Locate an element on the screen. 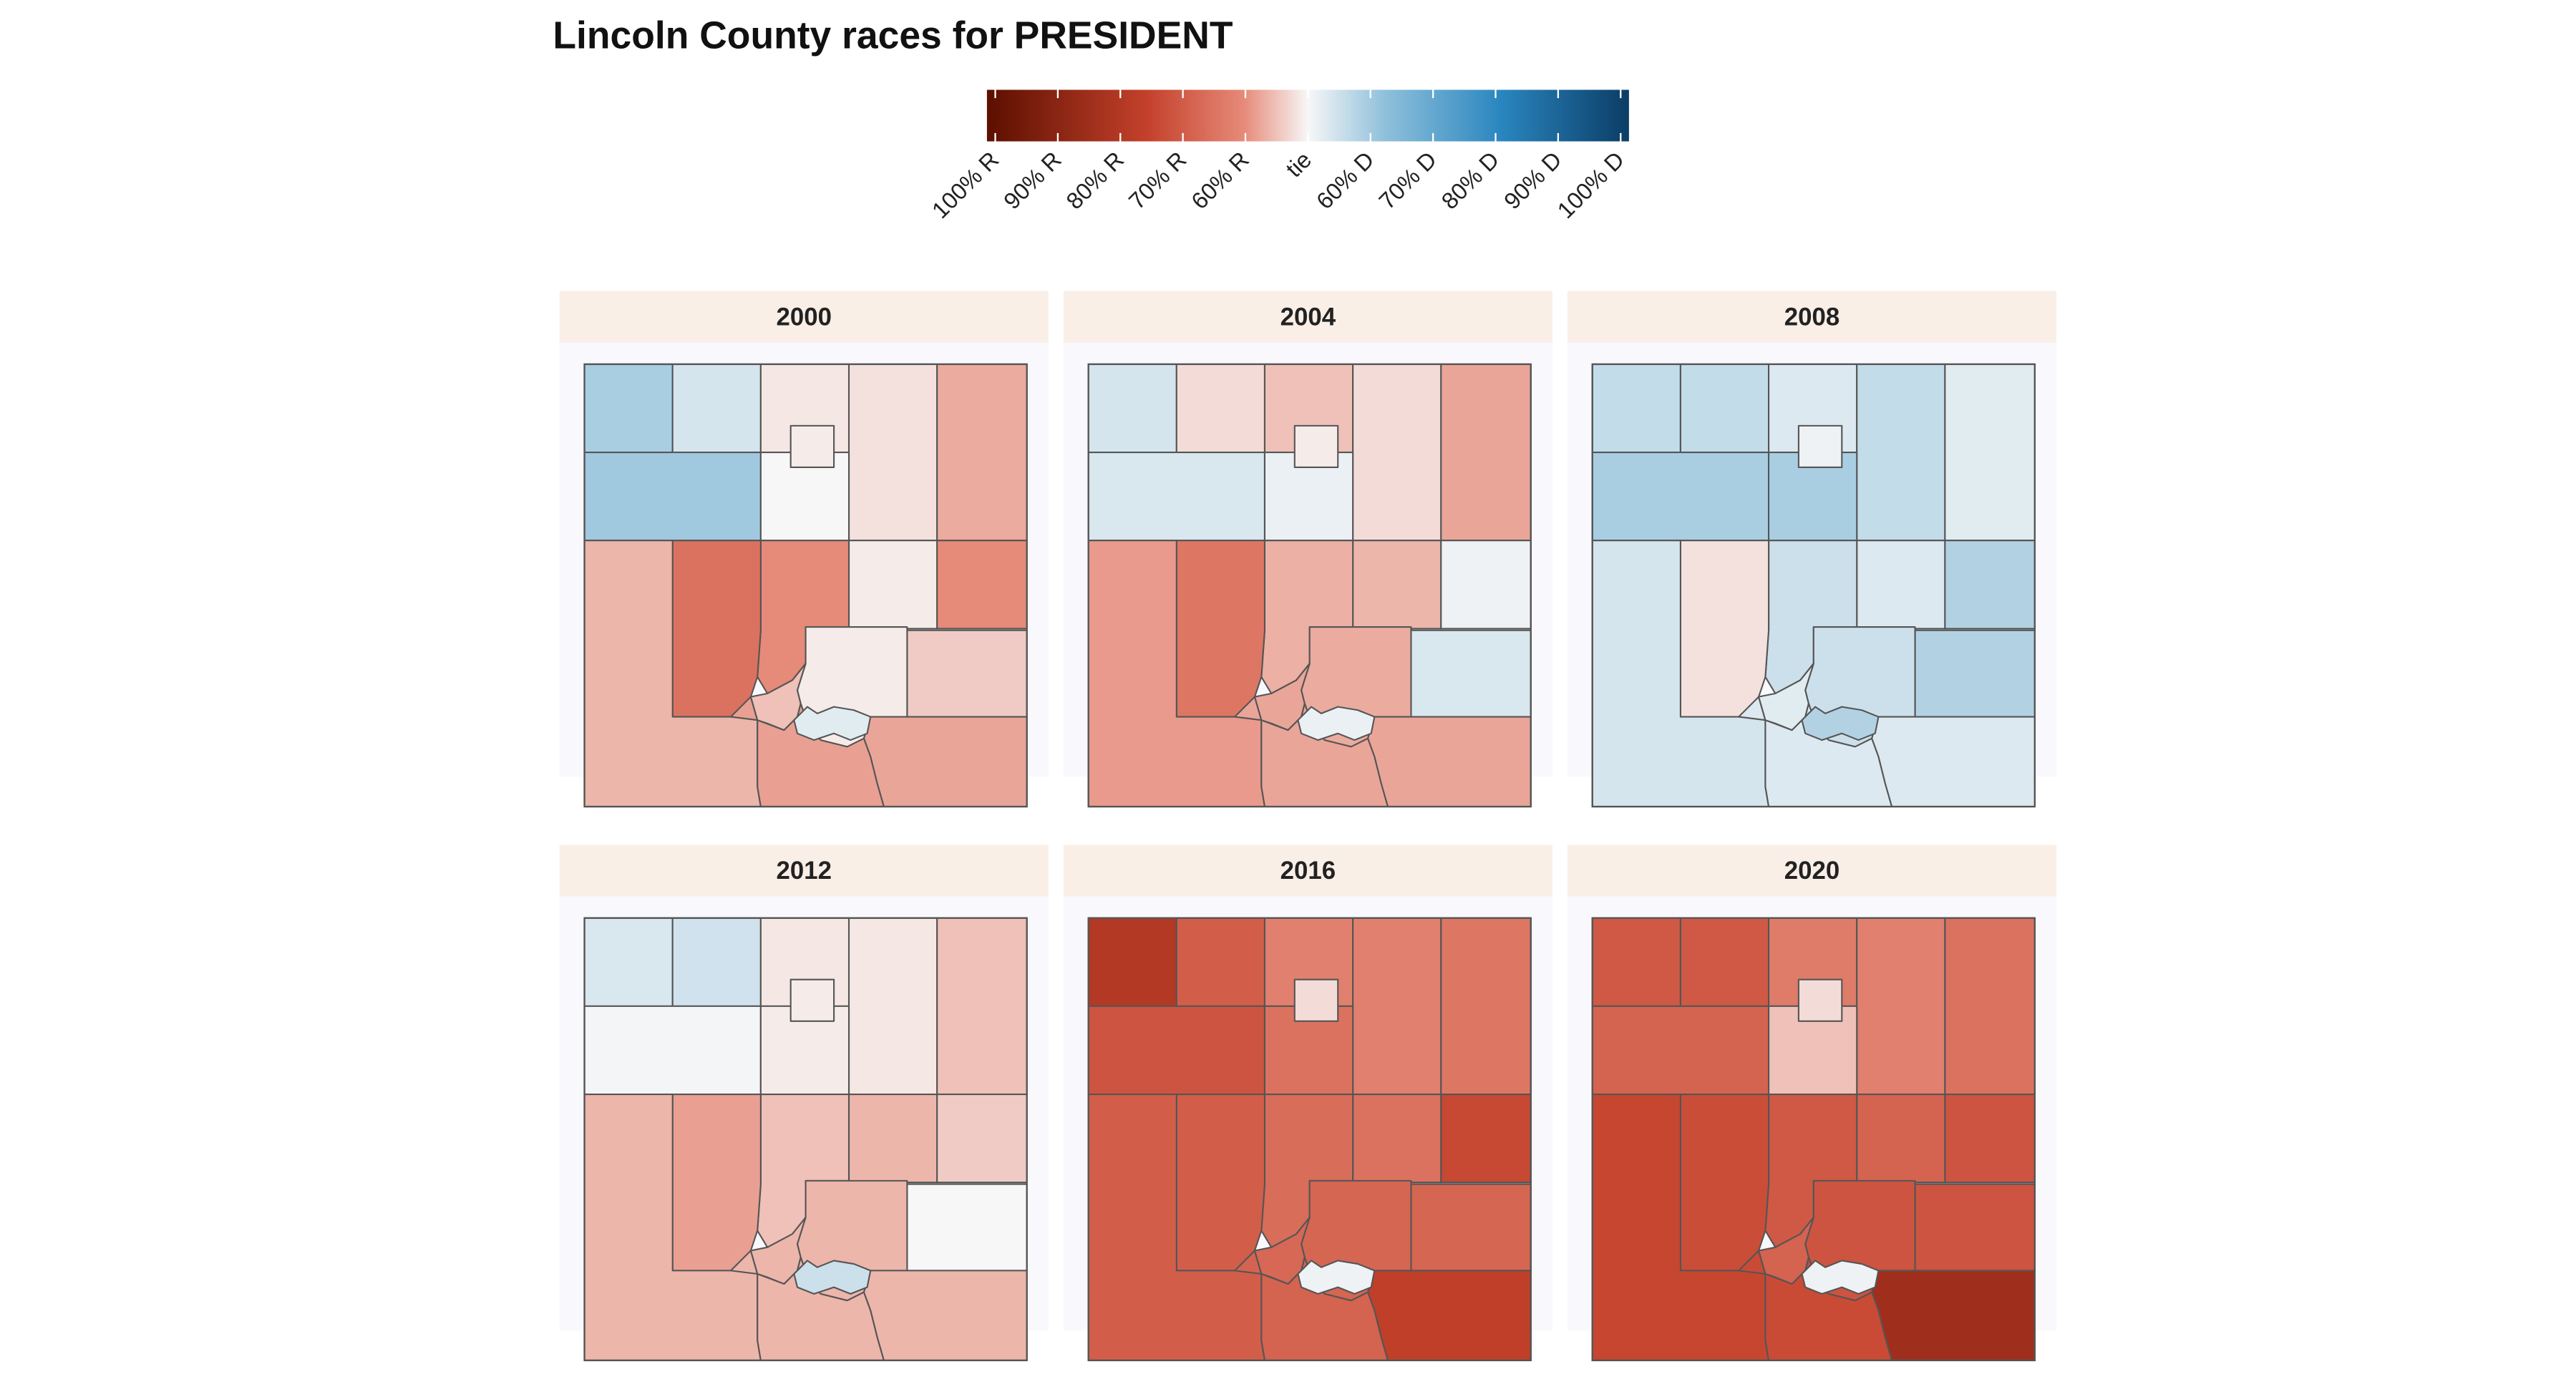 The width and height of the screenshot is (2576, 1392). panel-year-label: 2016 is located at coordinates (1308, 871).